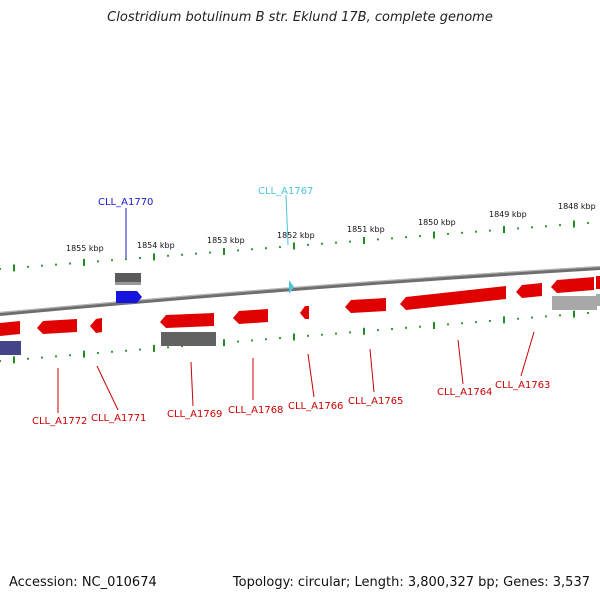 This screenshot has height=600, width=600. What do you see at coordinates (250, 316) in the screenshot?
I see `gene-feature-CLL_A1768` at bounding box center [250, 316].